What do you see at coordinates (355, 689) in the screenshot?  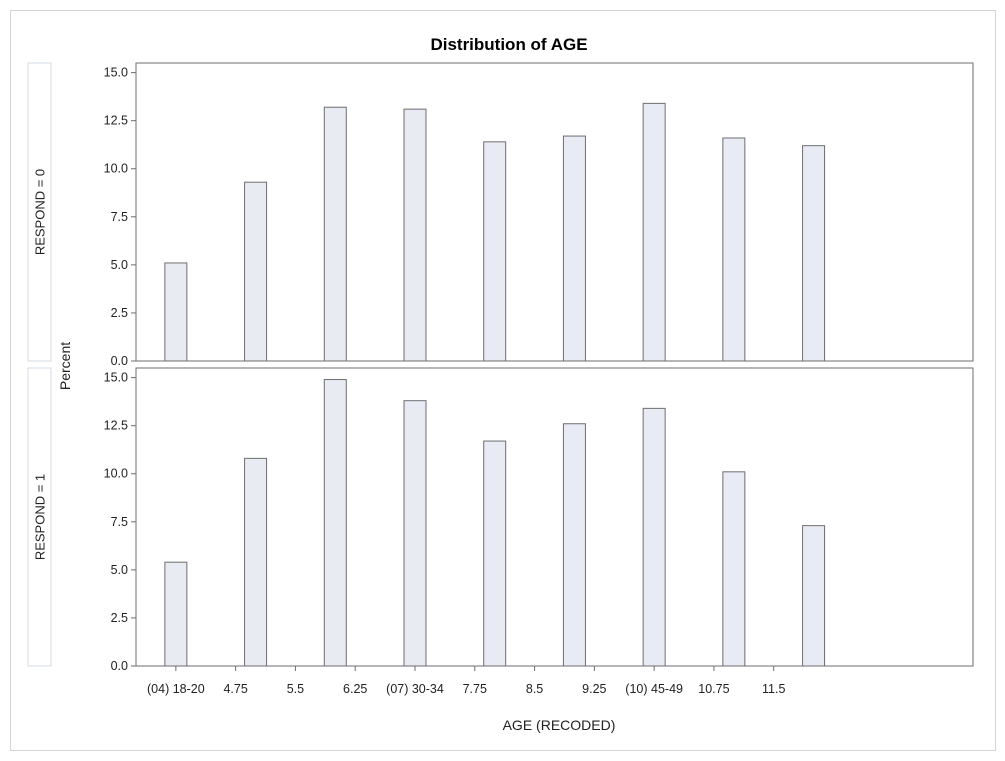 I see `x-tick-label: 6.25` at bounding box center [355, 689].